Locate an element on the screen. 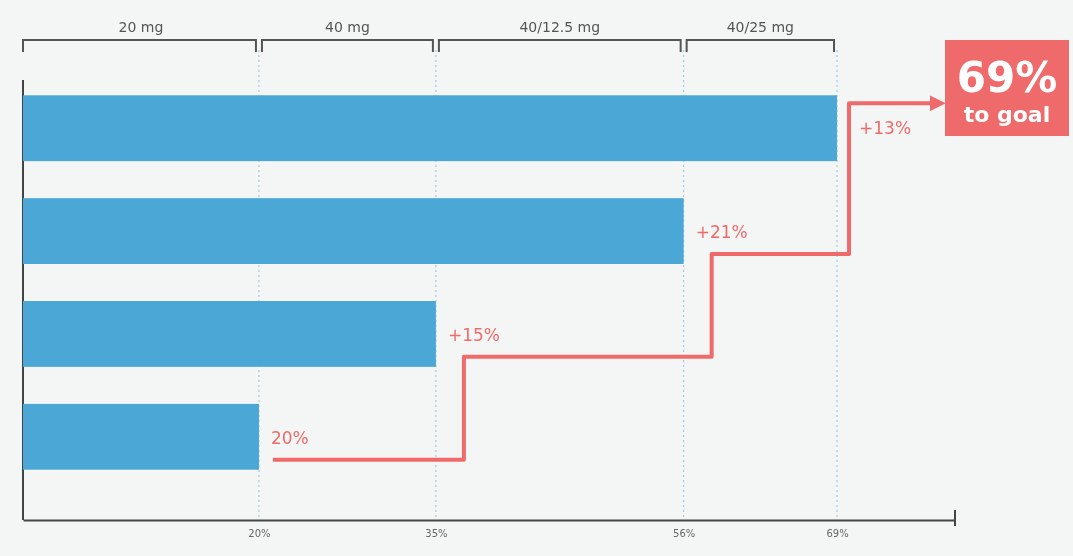  text: 40/25 mg is located at coordinates (760, 27).